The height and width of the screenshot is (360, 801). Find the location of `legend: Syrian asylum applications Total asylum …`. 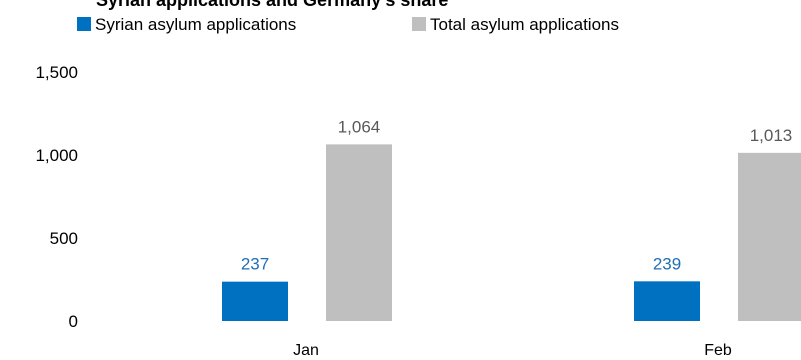

legend: Syrian asylum applications Total asylum … is located at coordinates (348, 24).